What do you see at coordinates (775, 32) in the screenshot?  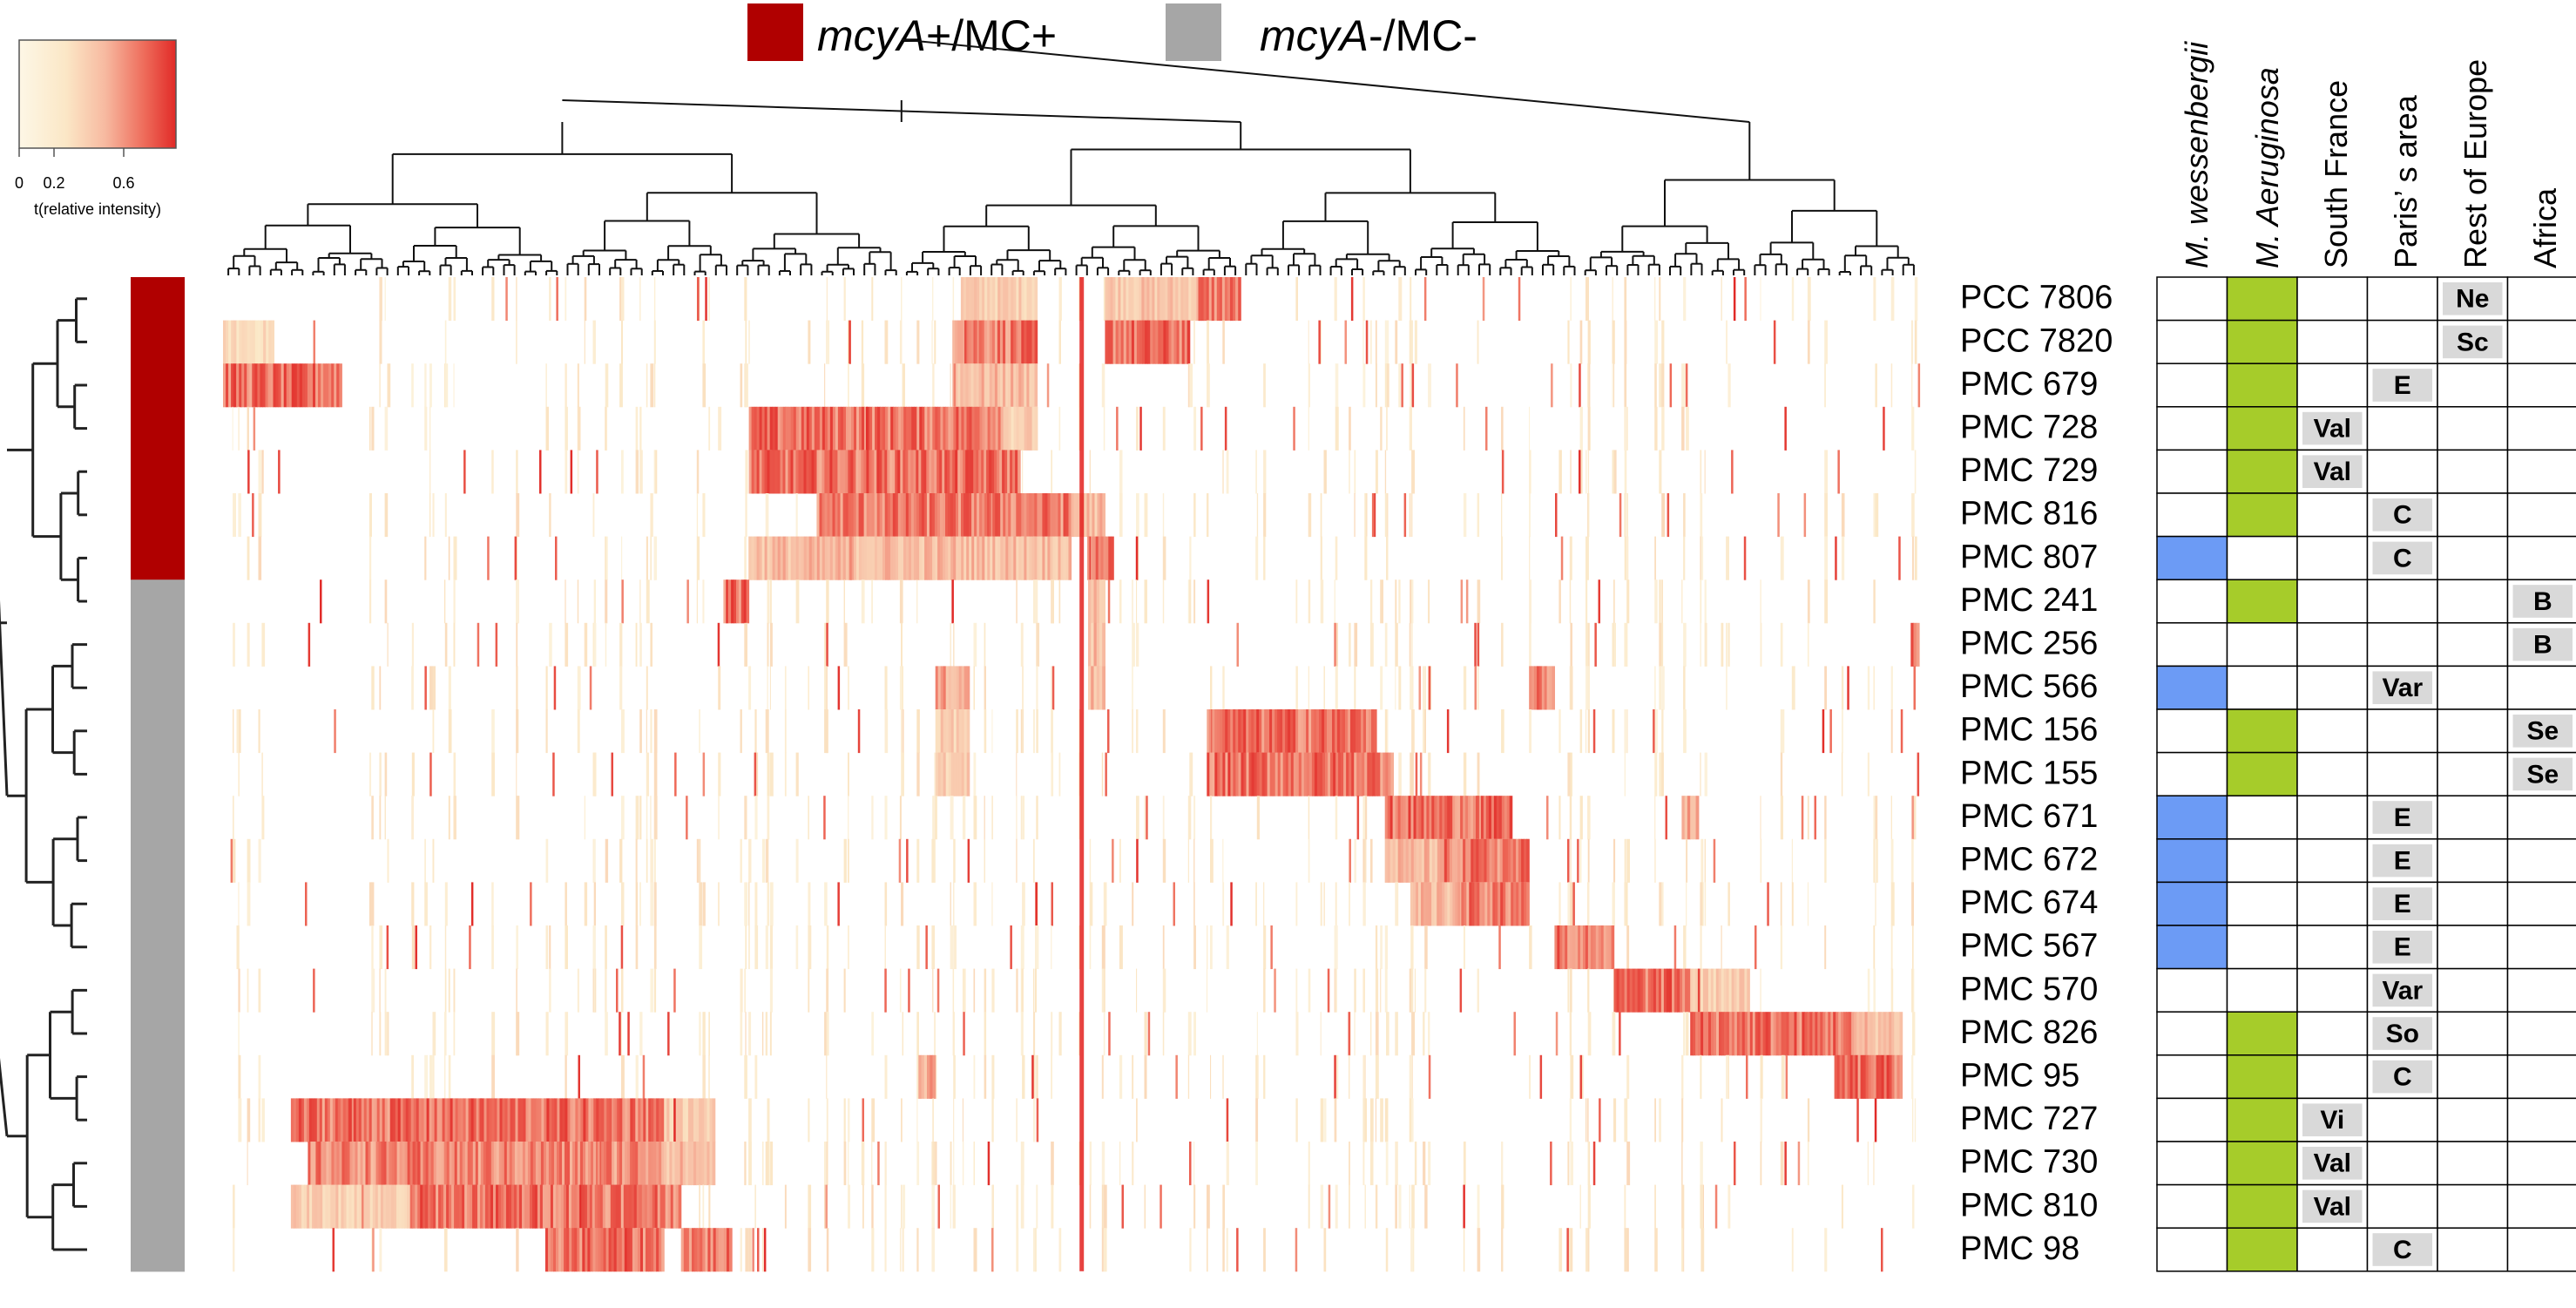 I see `legend-swatch-mc-positive` at bounding box center [775, 32].